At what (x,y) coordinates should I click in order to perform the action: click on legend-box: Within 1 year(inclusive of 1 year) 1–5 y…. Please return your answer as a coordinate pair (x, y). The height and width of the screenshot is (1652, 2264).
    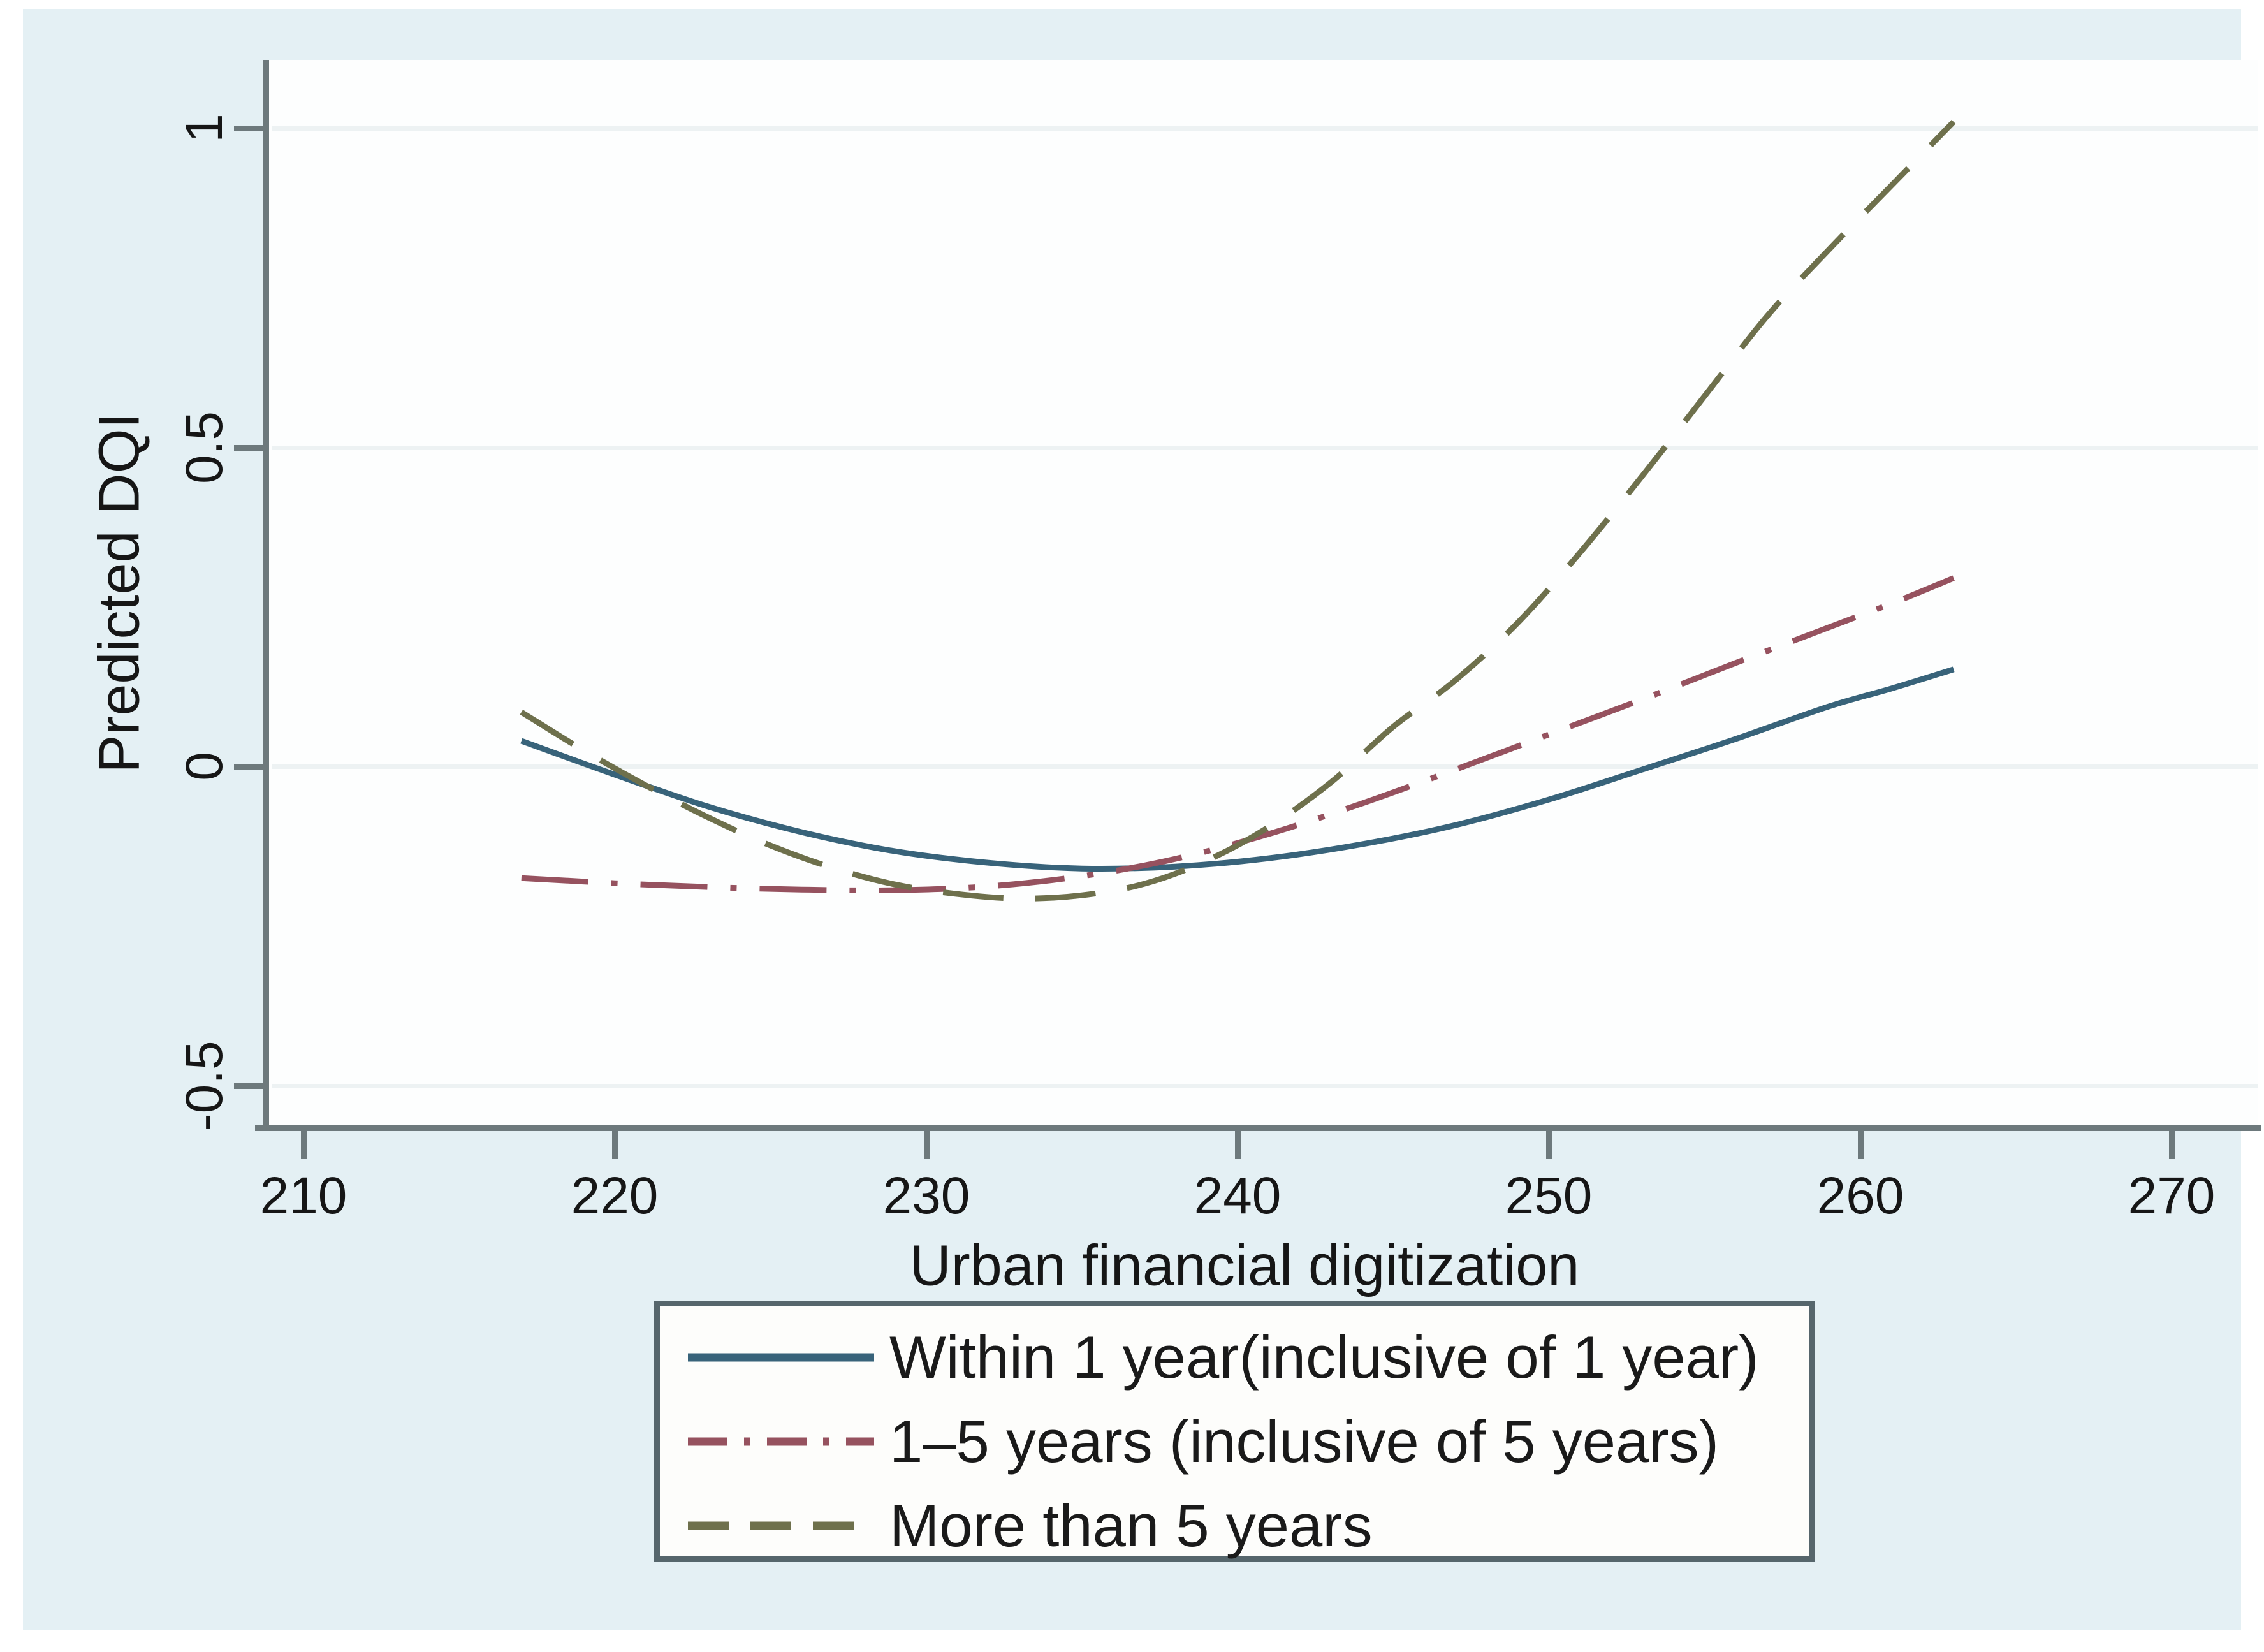
    Looking at the image, I should click on (1234, 1432).